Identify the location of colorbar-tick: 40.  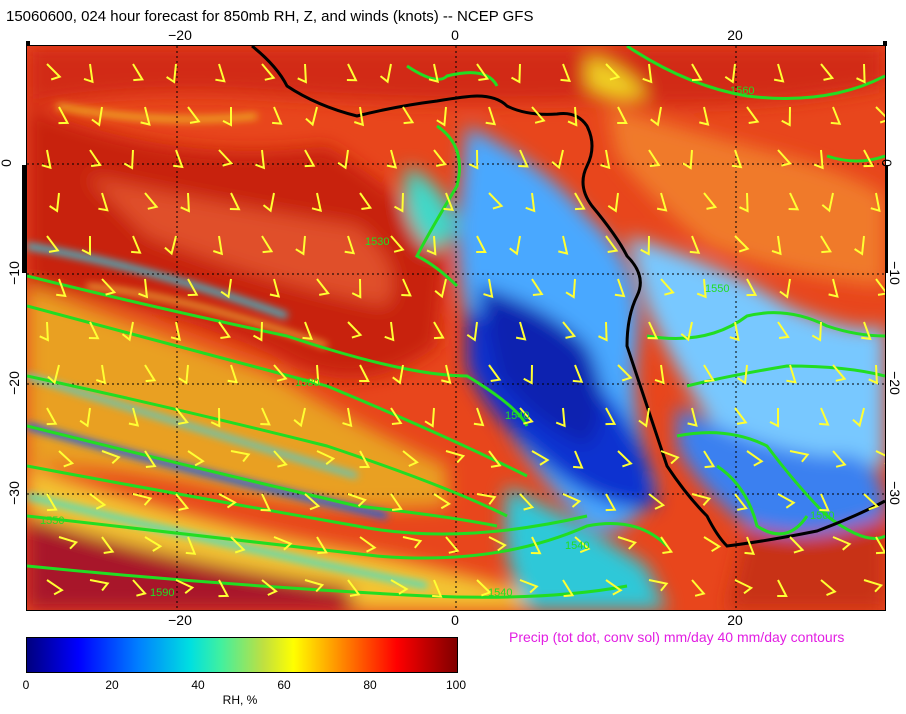
(198, 685).